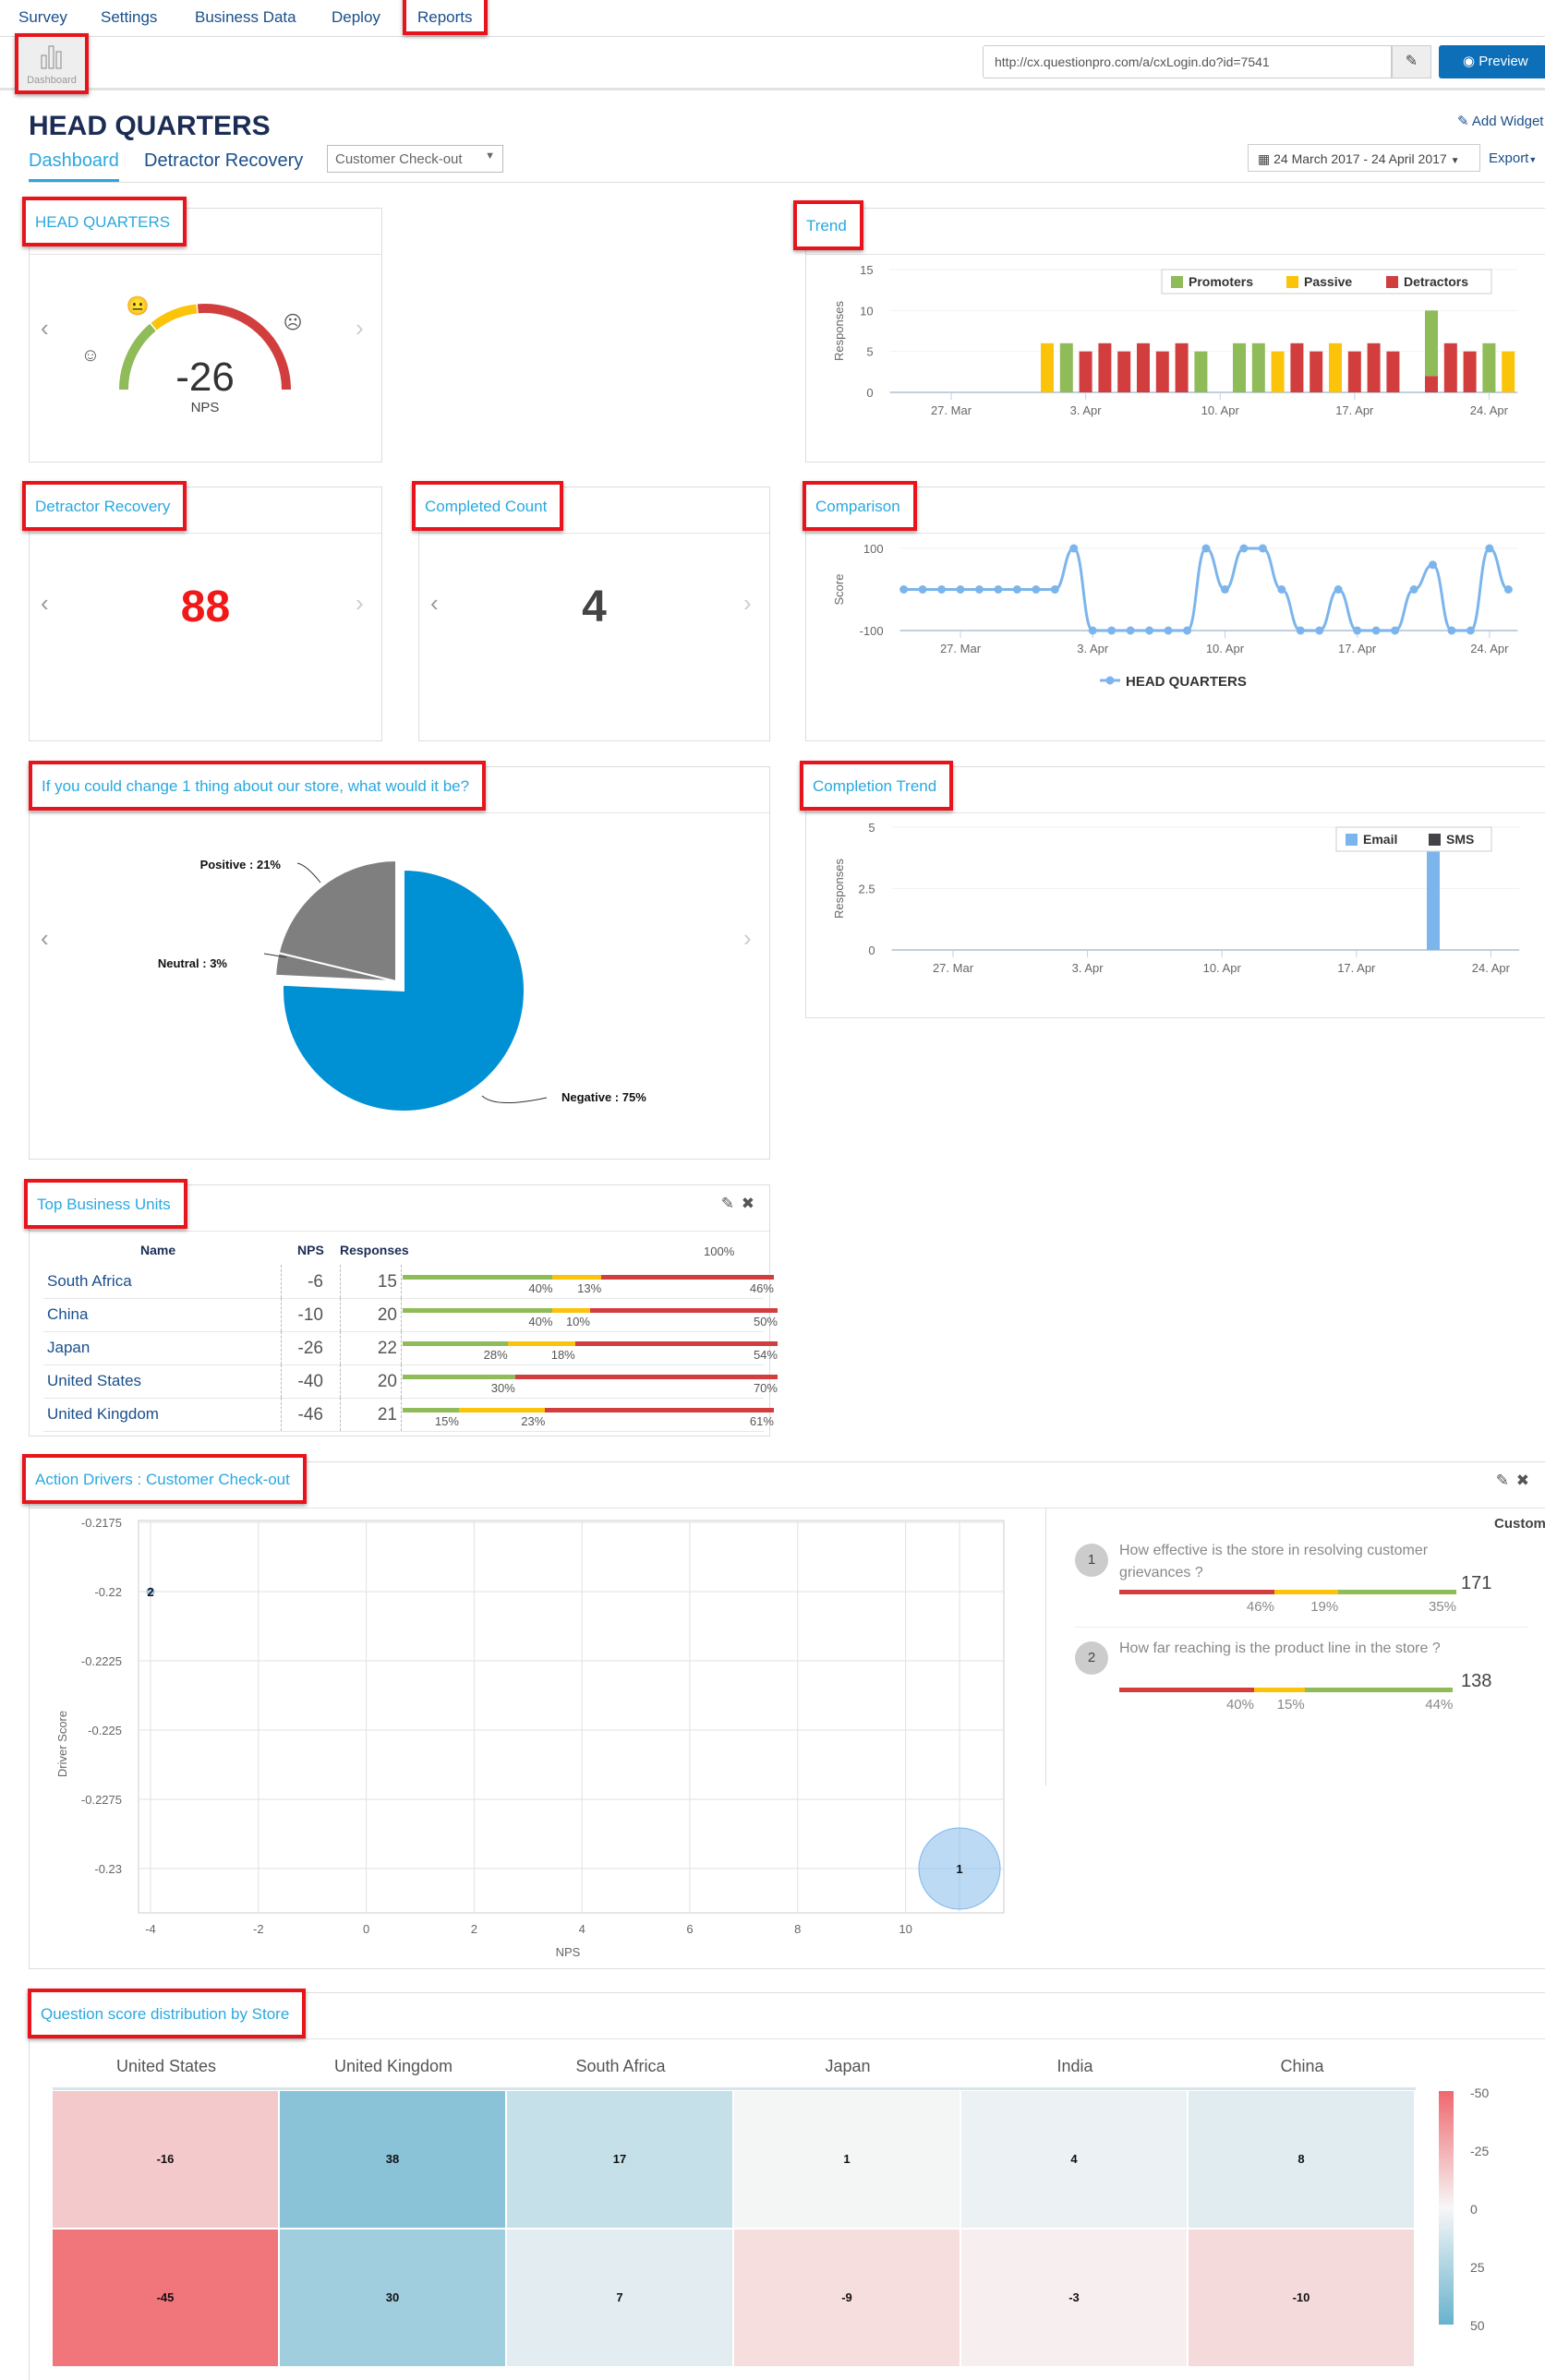  What do you see at coordinates (293, 323) in the screenshot?
I see `sad-face-icon: ☹` at bounding box center [293, 323].